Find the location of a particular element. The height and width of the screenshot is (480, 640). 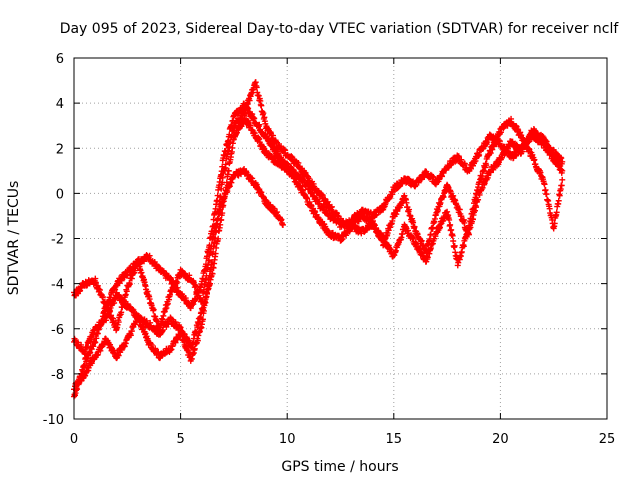

x-tick-label: 10 is located at coordinates (287, 439).